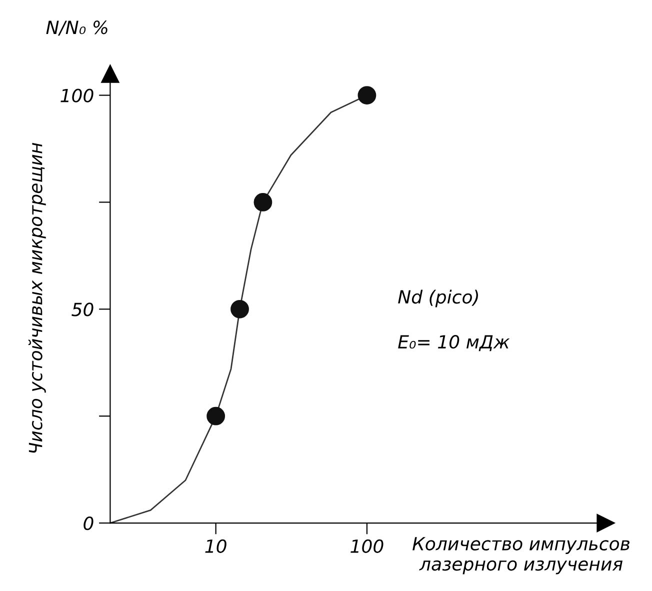 The height and width of the screenshot is (591, 652). What do you see at coordinates (454, 343) in the screenshot?
I see `annotation: E₀= 10 мДж` at bounding box center [454, 343].